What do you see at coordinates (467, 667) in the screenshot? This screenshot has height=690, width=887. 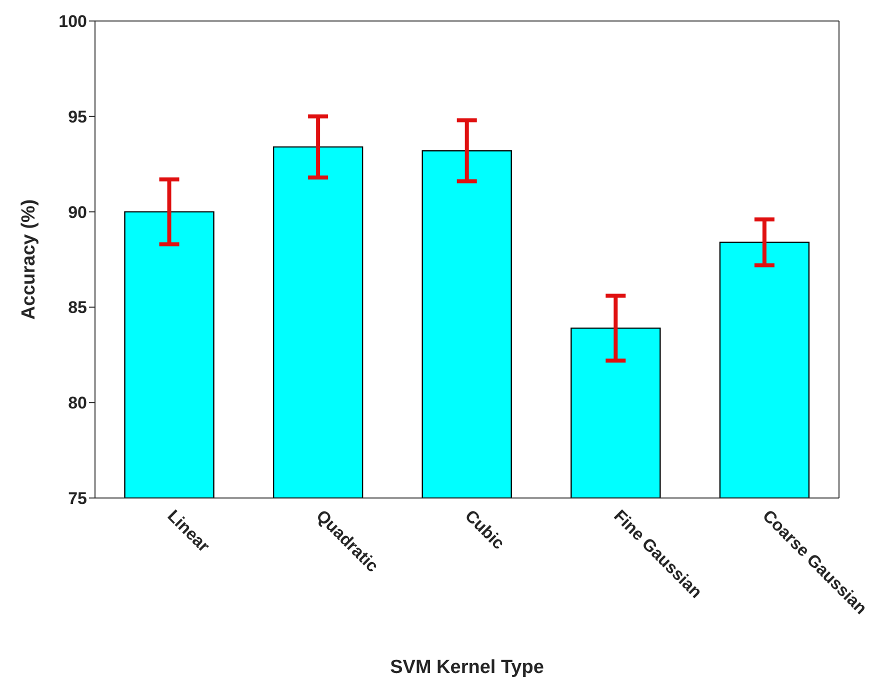 I see `x-axis-title: SVM Kernel Type` at bounding box center [467, 667].